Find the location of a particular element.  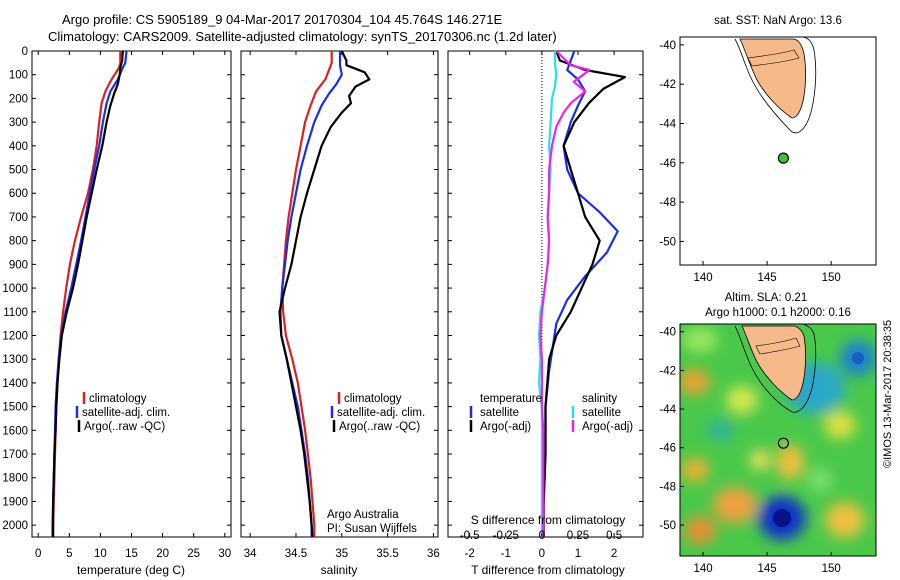

difference-curves is located at coordinates (582, 294).